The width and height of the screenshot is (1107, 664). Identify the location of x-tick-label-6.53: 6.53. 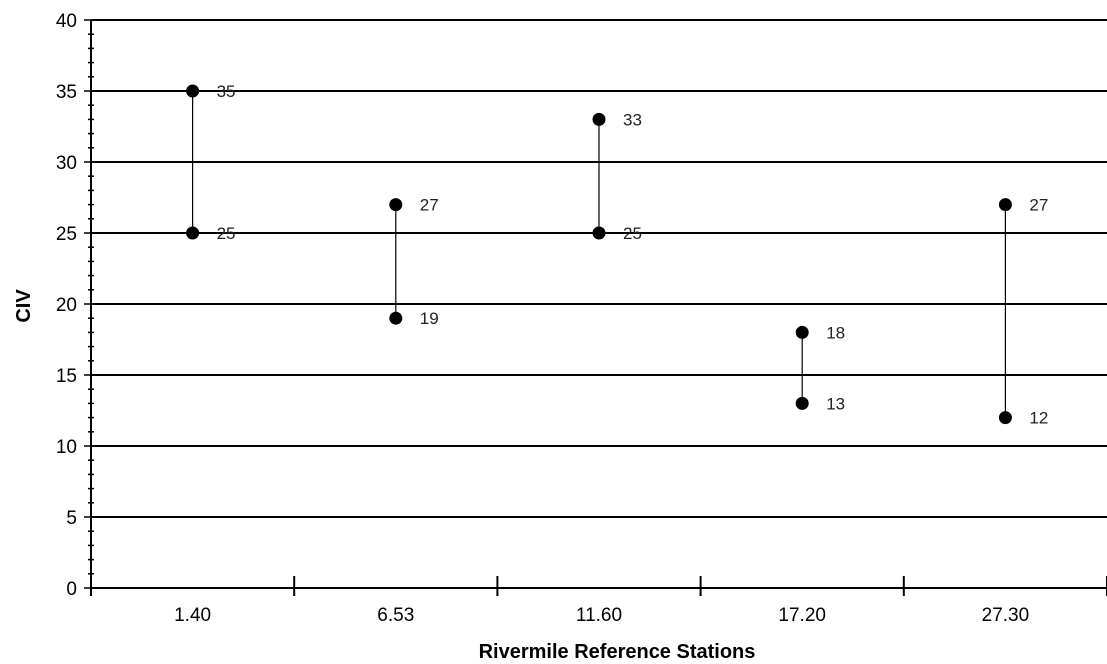
(395, 615).